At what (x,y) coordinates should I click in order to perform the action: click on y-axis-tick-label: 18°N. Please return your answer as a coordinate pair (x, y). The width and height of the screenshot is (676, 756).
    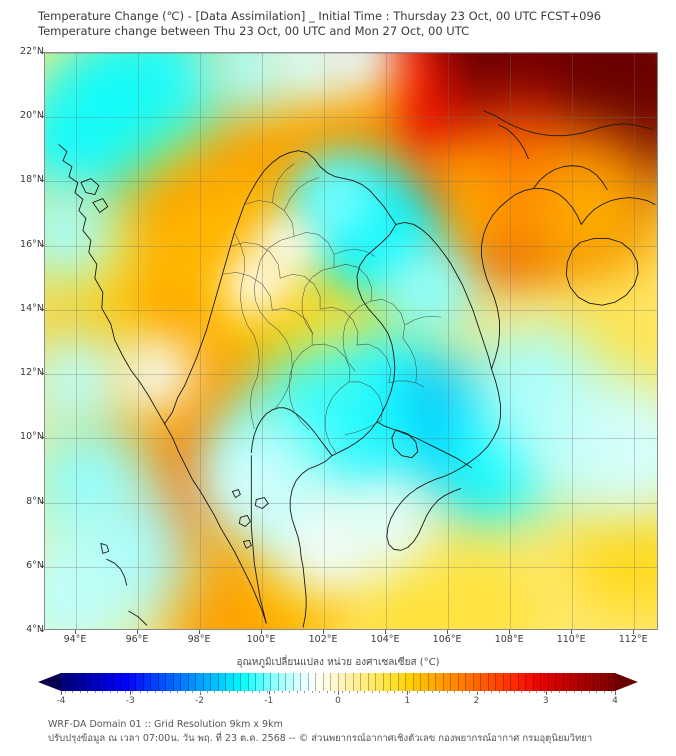
    Looking at the image, I should click on (32, 180).